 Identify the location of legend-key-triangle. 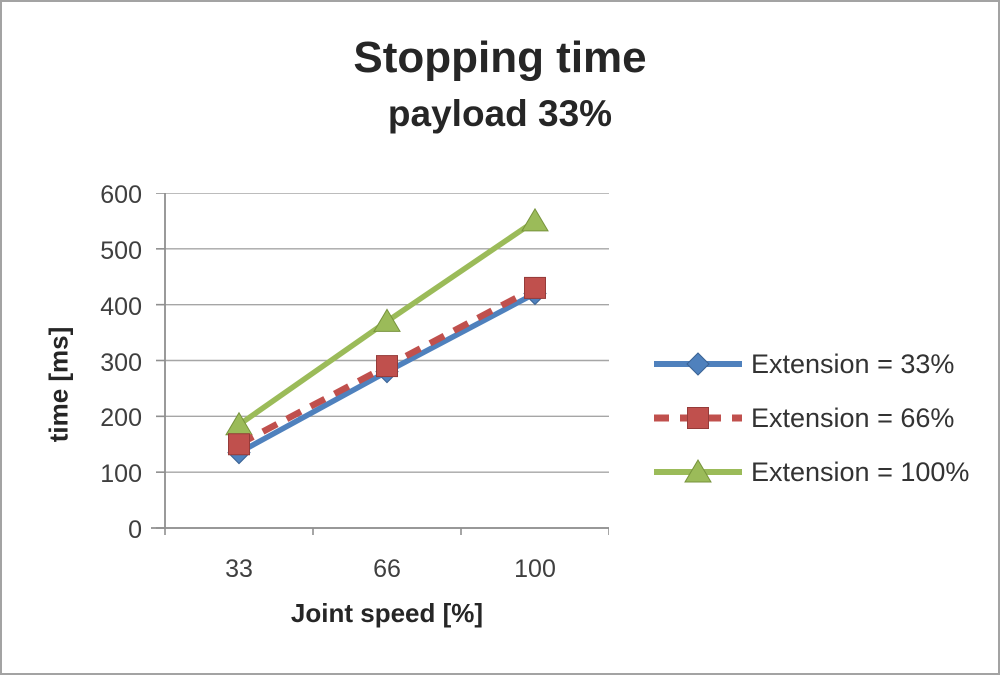
(698, 471).